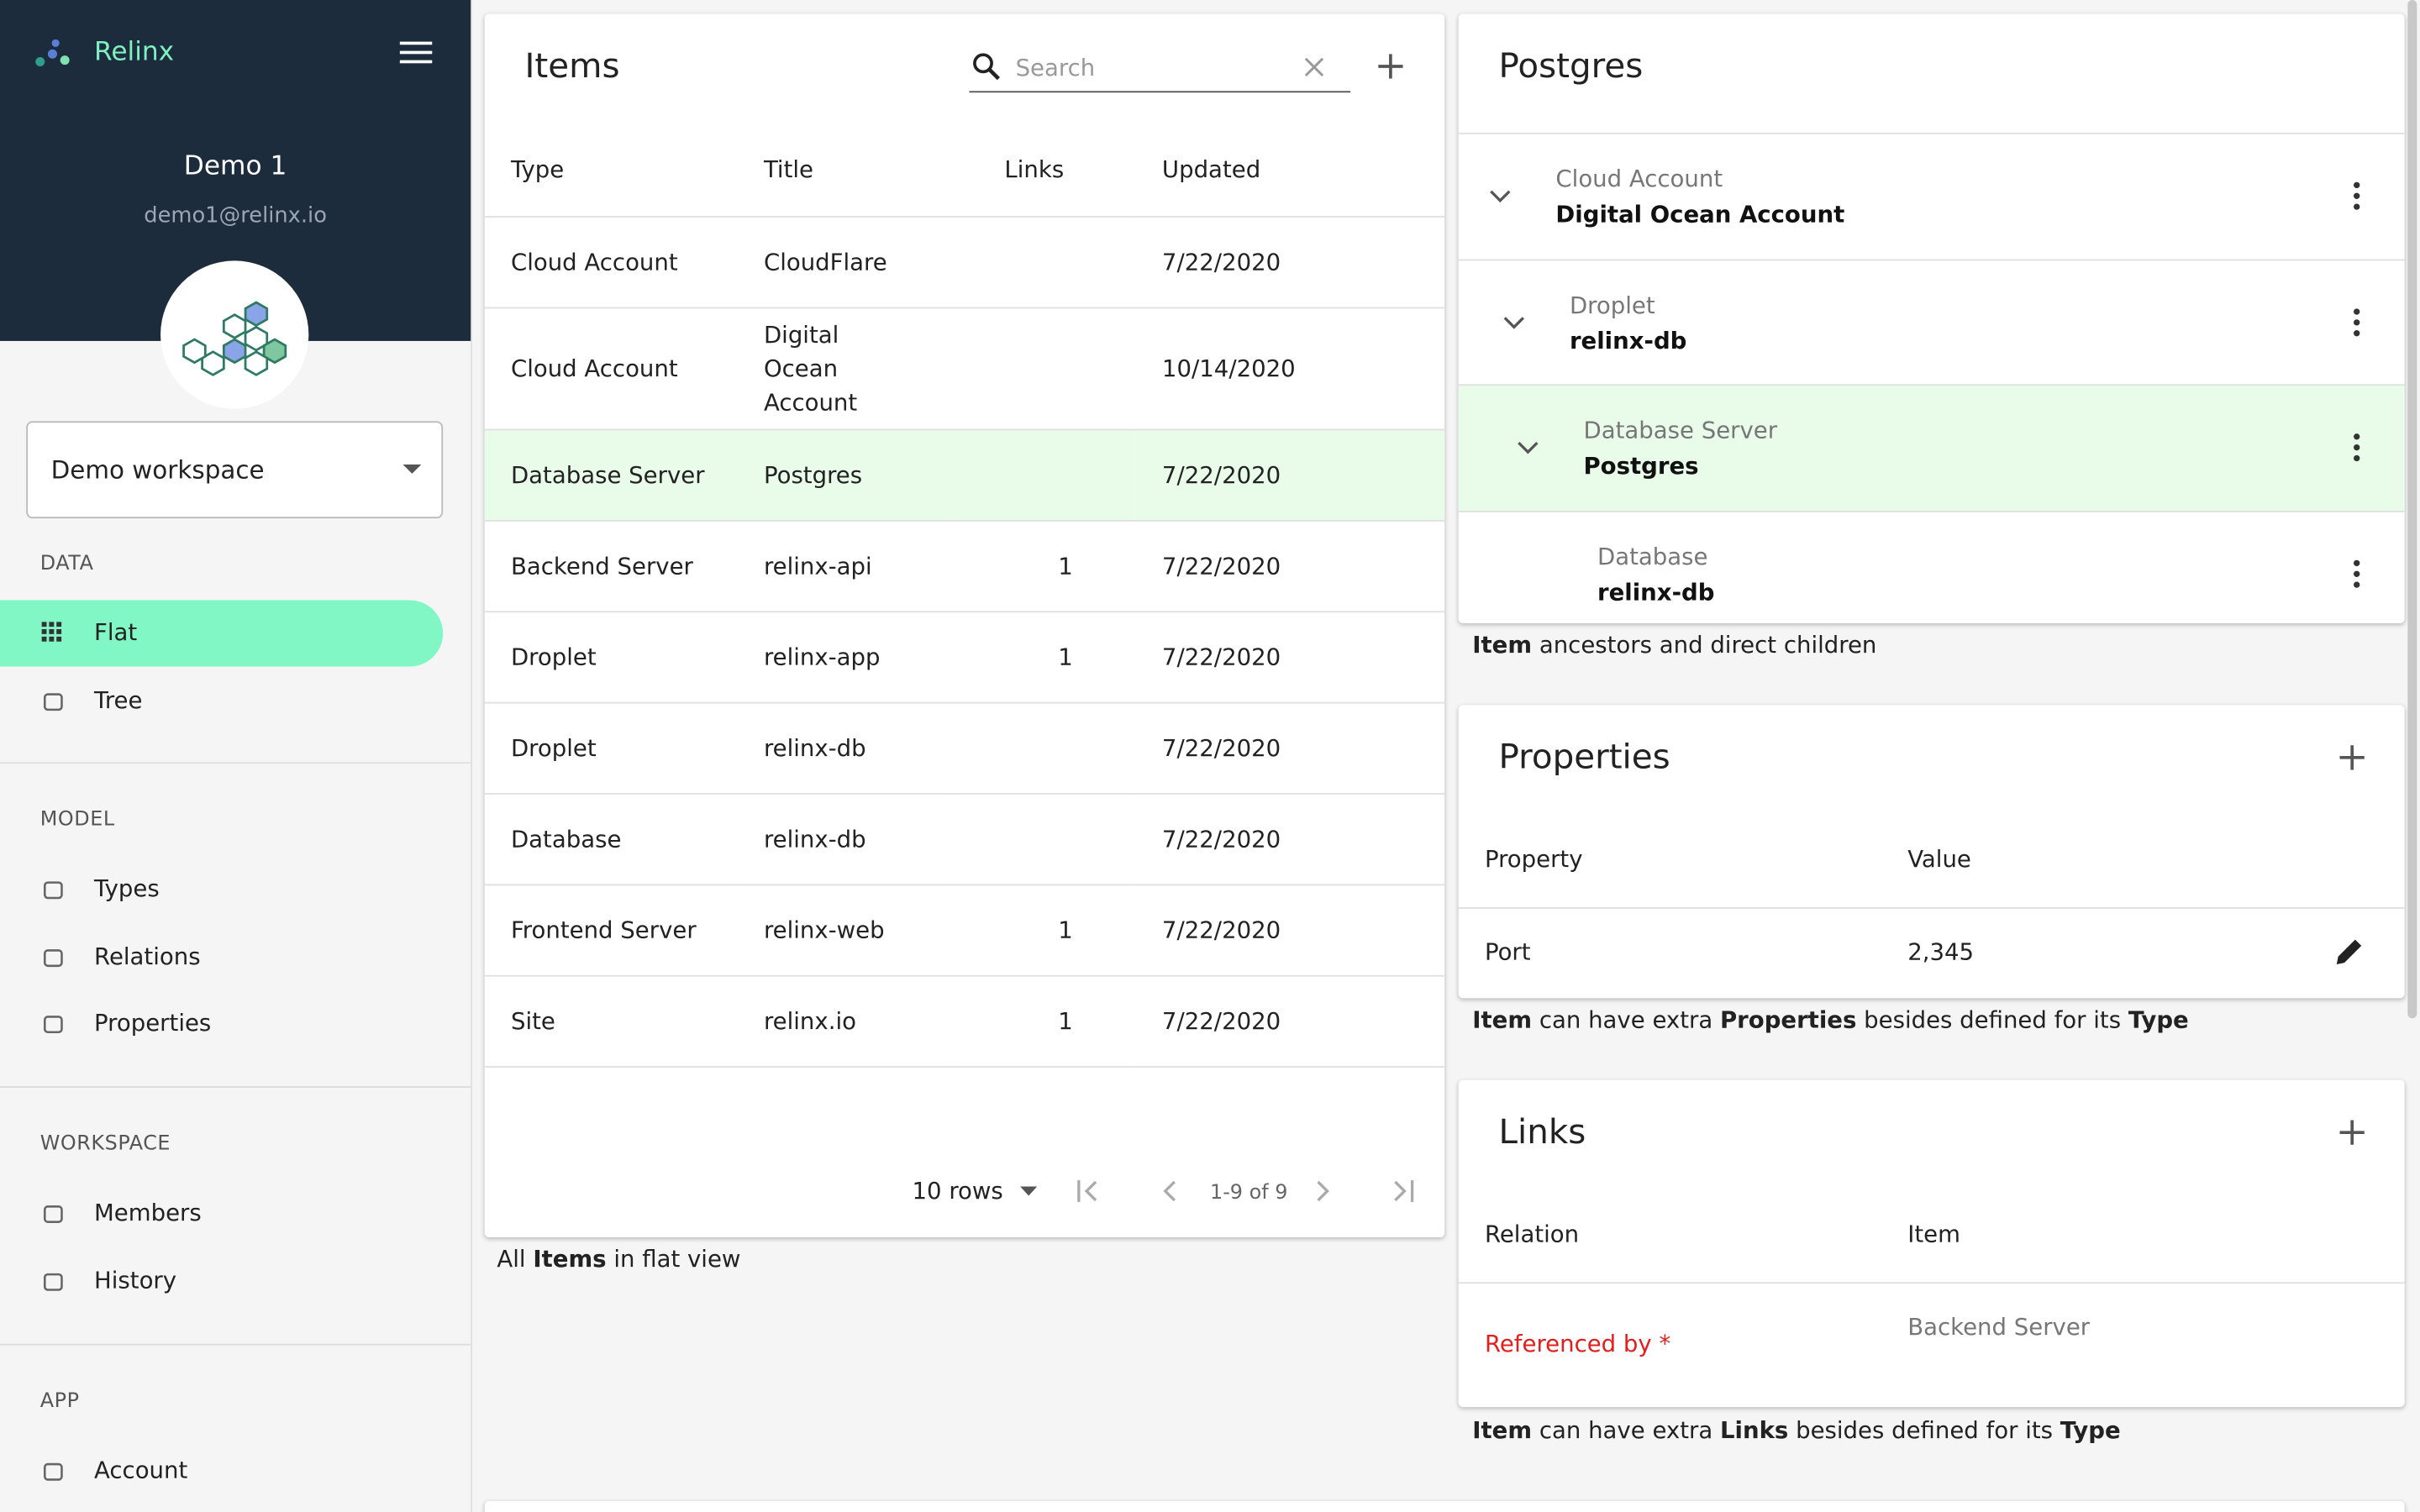 This screenshot has width=2420, height=1512. What do you see at coordinates (1055, 68) in the screenshot?
I see `search-placeholder: Search` at bounding box center [1055, 68].